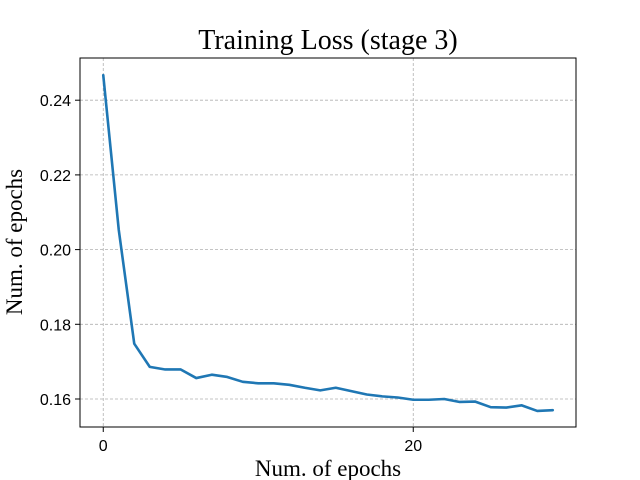 Image resolution: width=640 pixels, height=480 pixels. What do you see at coordinates (14, 242) in the screenshot?
I see `y-axis-label: Num. of epochs` at bounding box center [14, 242].